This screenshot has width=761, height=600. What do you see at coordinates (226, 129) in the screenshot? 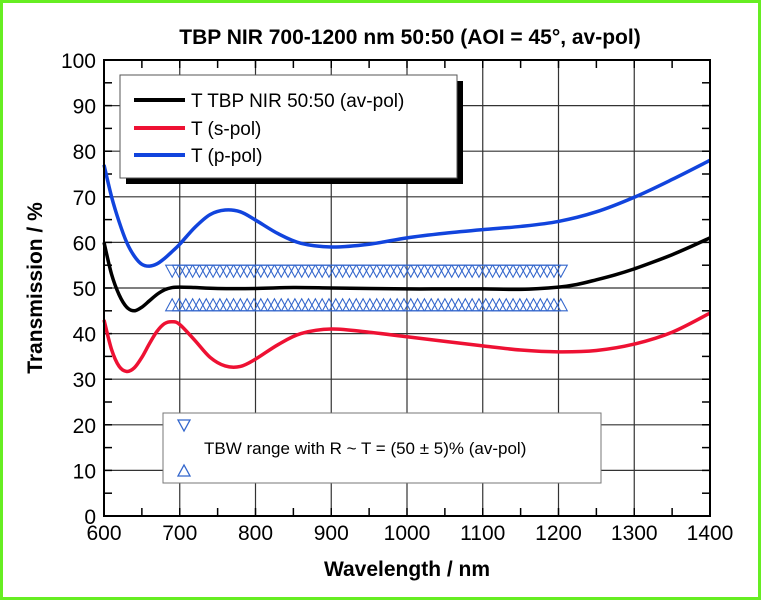
I see `legend-label-s-pol: T (s-pol)` at bounding box center [226, 129].